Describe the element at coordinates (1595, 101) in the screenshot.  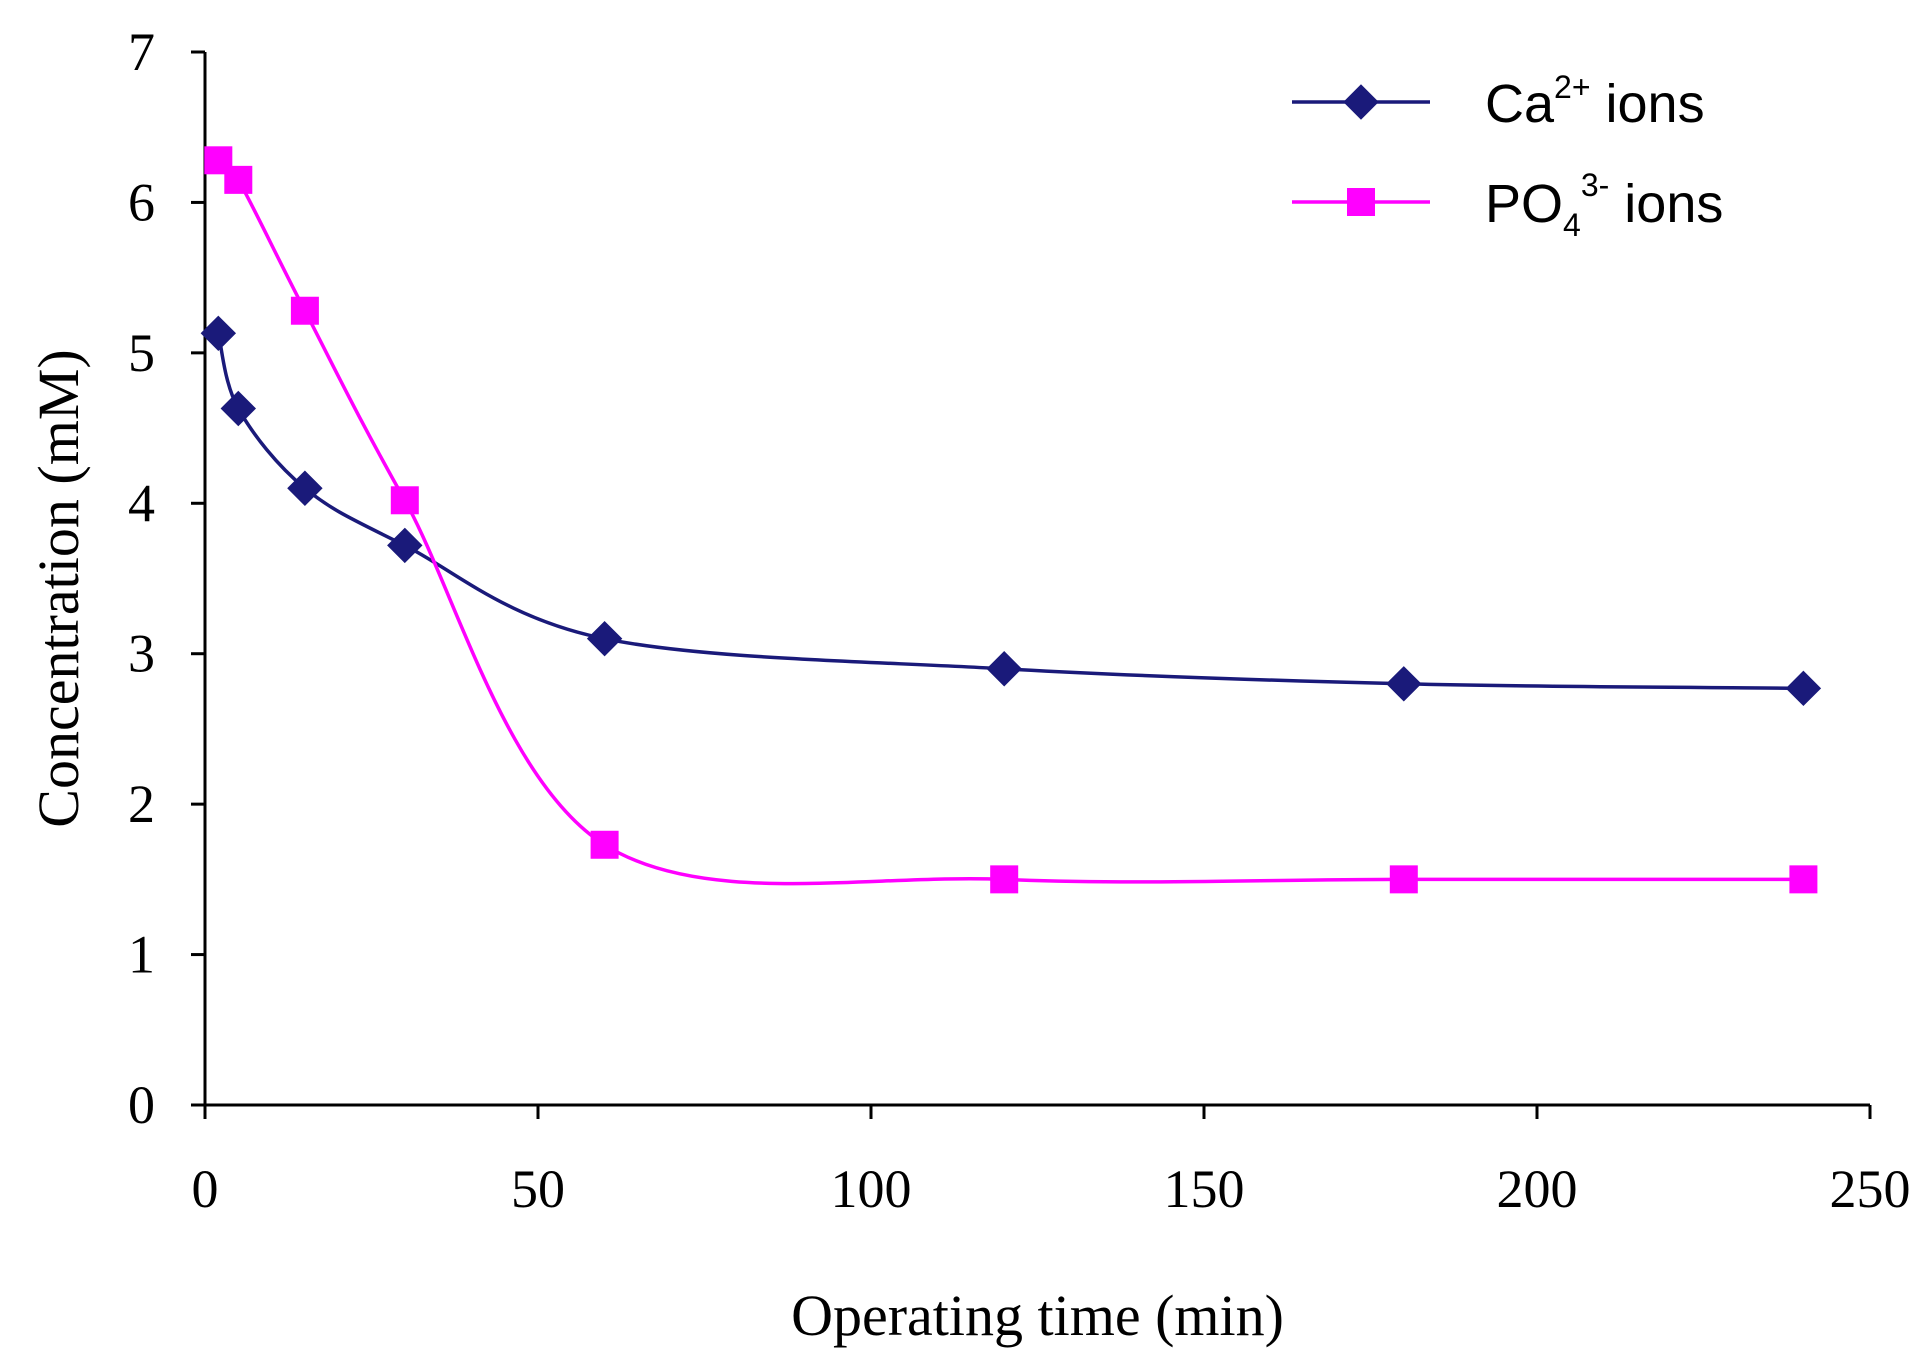
I see `legend-label-ca: Ca2+ ions` at that location.